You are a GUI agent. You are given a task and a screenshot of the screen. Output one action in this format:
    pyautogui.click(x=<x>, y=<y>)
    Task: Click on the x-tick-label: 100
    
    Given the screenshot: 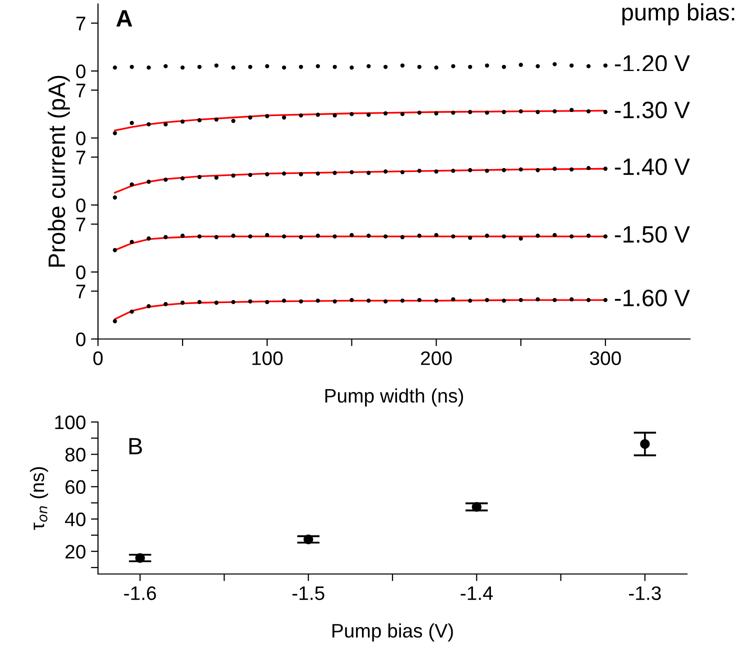 What is the action you would take?
    pyautogui.click(x=267, y=358)
    